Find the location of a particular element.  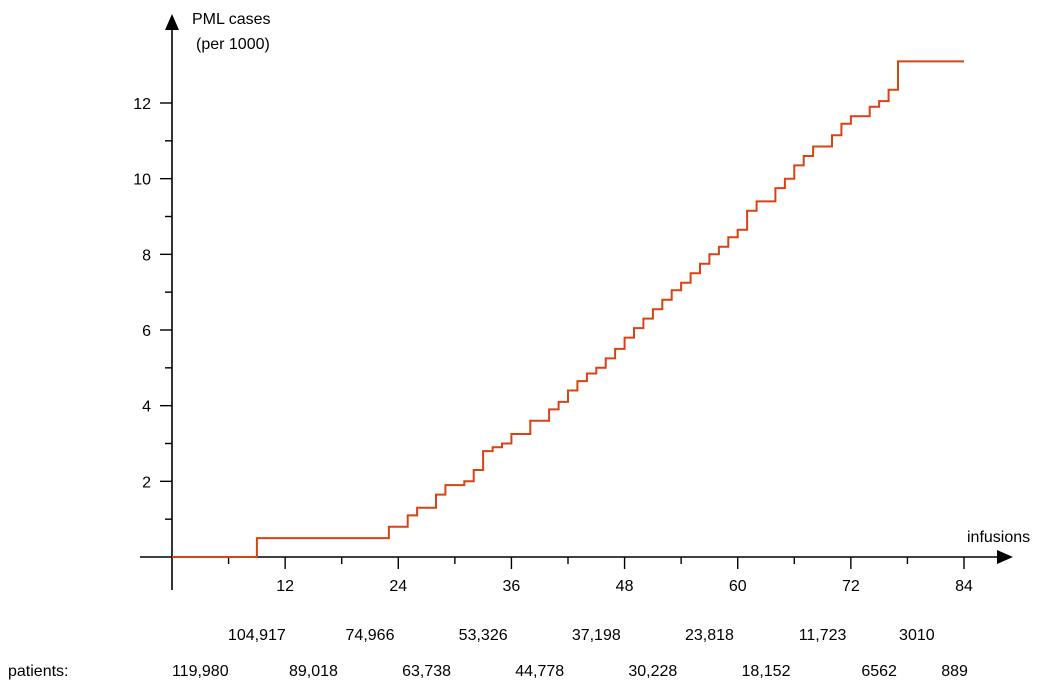

y-tick-label-12: 12 is located at coordinates (142, 104).